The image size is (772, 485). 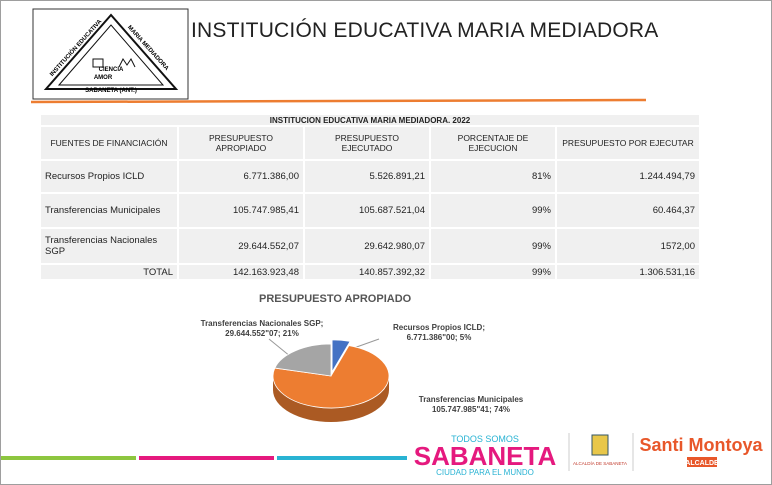 I want to click on brand-text: Santi Montoya, so click(x=701, y=445).